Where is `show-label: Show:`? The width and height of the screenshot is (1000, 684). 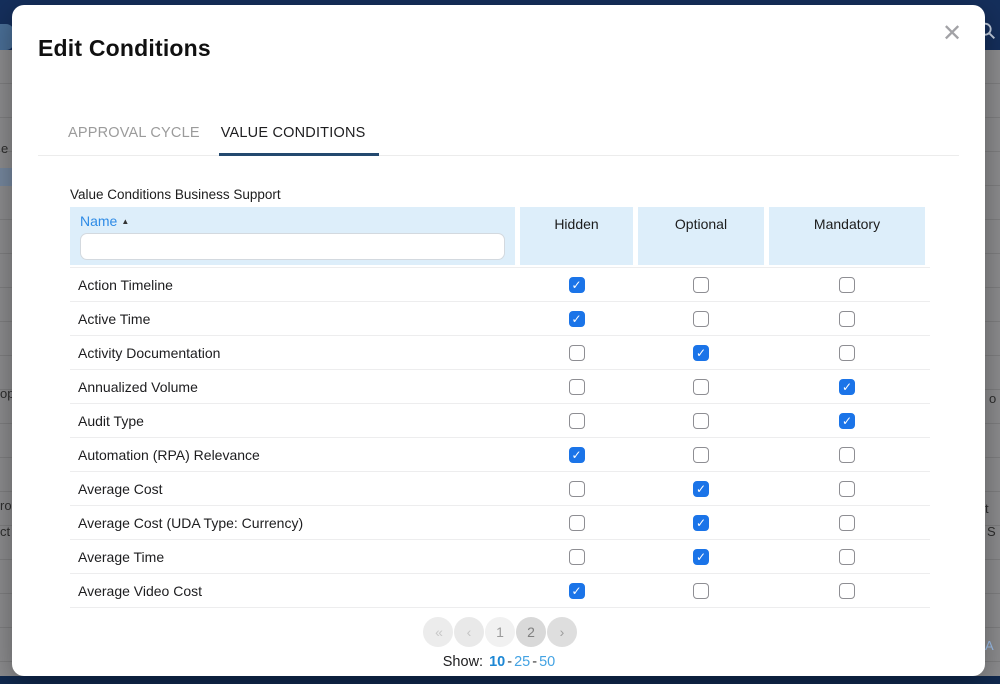
show-label: Show: is located at coordinates (463, 662).